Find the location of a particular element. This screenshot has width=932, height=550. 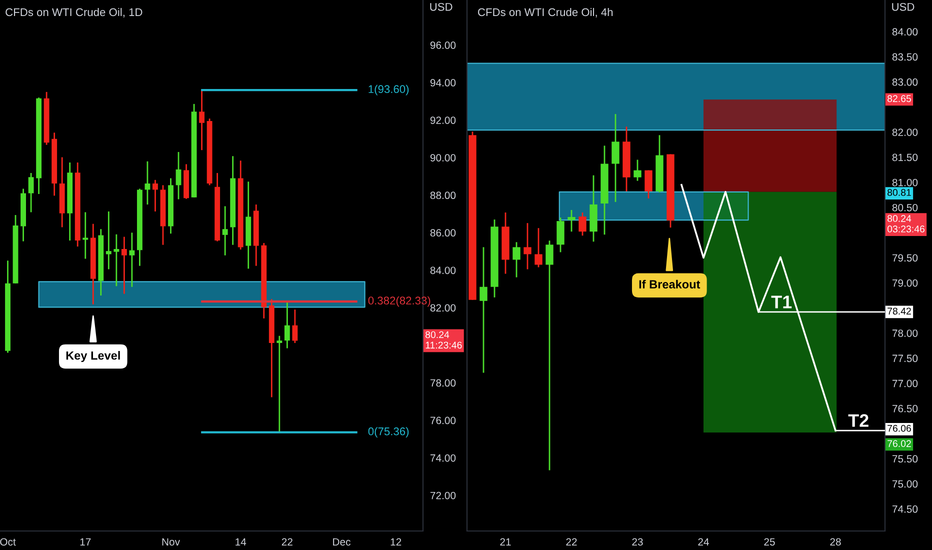

y-tick-label: 81.50 is located at coordinates (905, 158).